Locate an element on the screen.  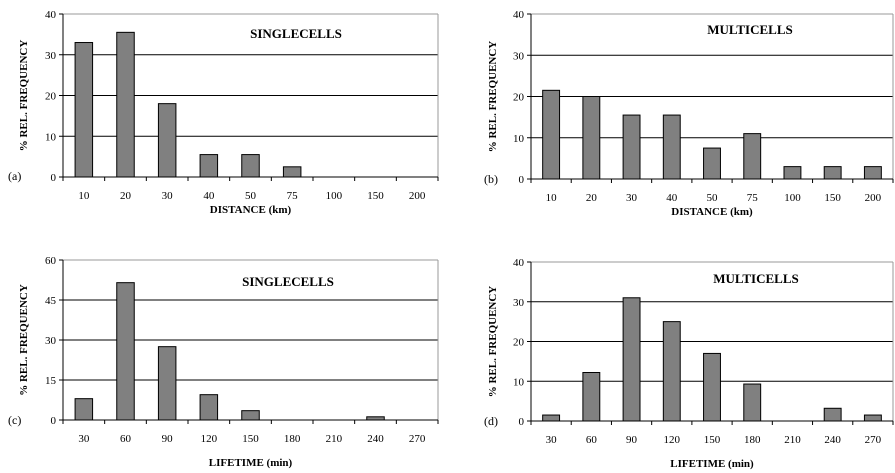
panel-label: (b) is located at coordinates (491, 179).